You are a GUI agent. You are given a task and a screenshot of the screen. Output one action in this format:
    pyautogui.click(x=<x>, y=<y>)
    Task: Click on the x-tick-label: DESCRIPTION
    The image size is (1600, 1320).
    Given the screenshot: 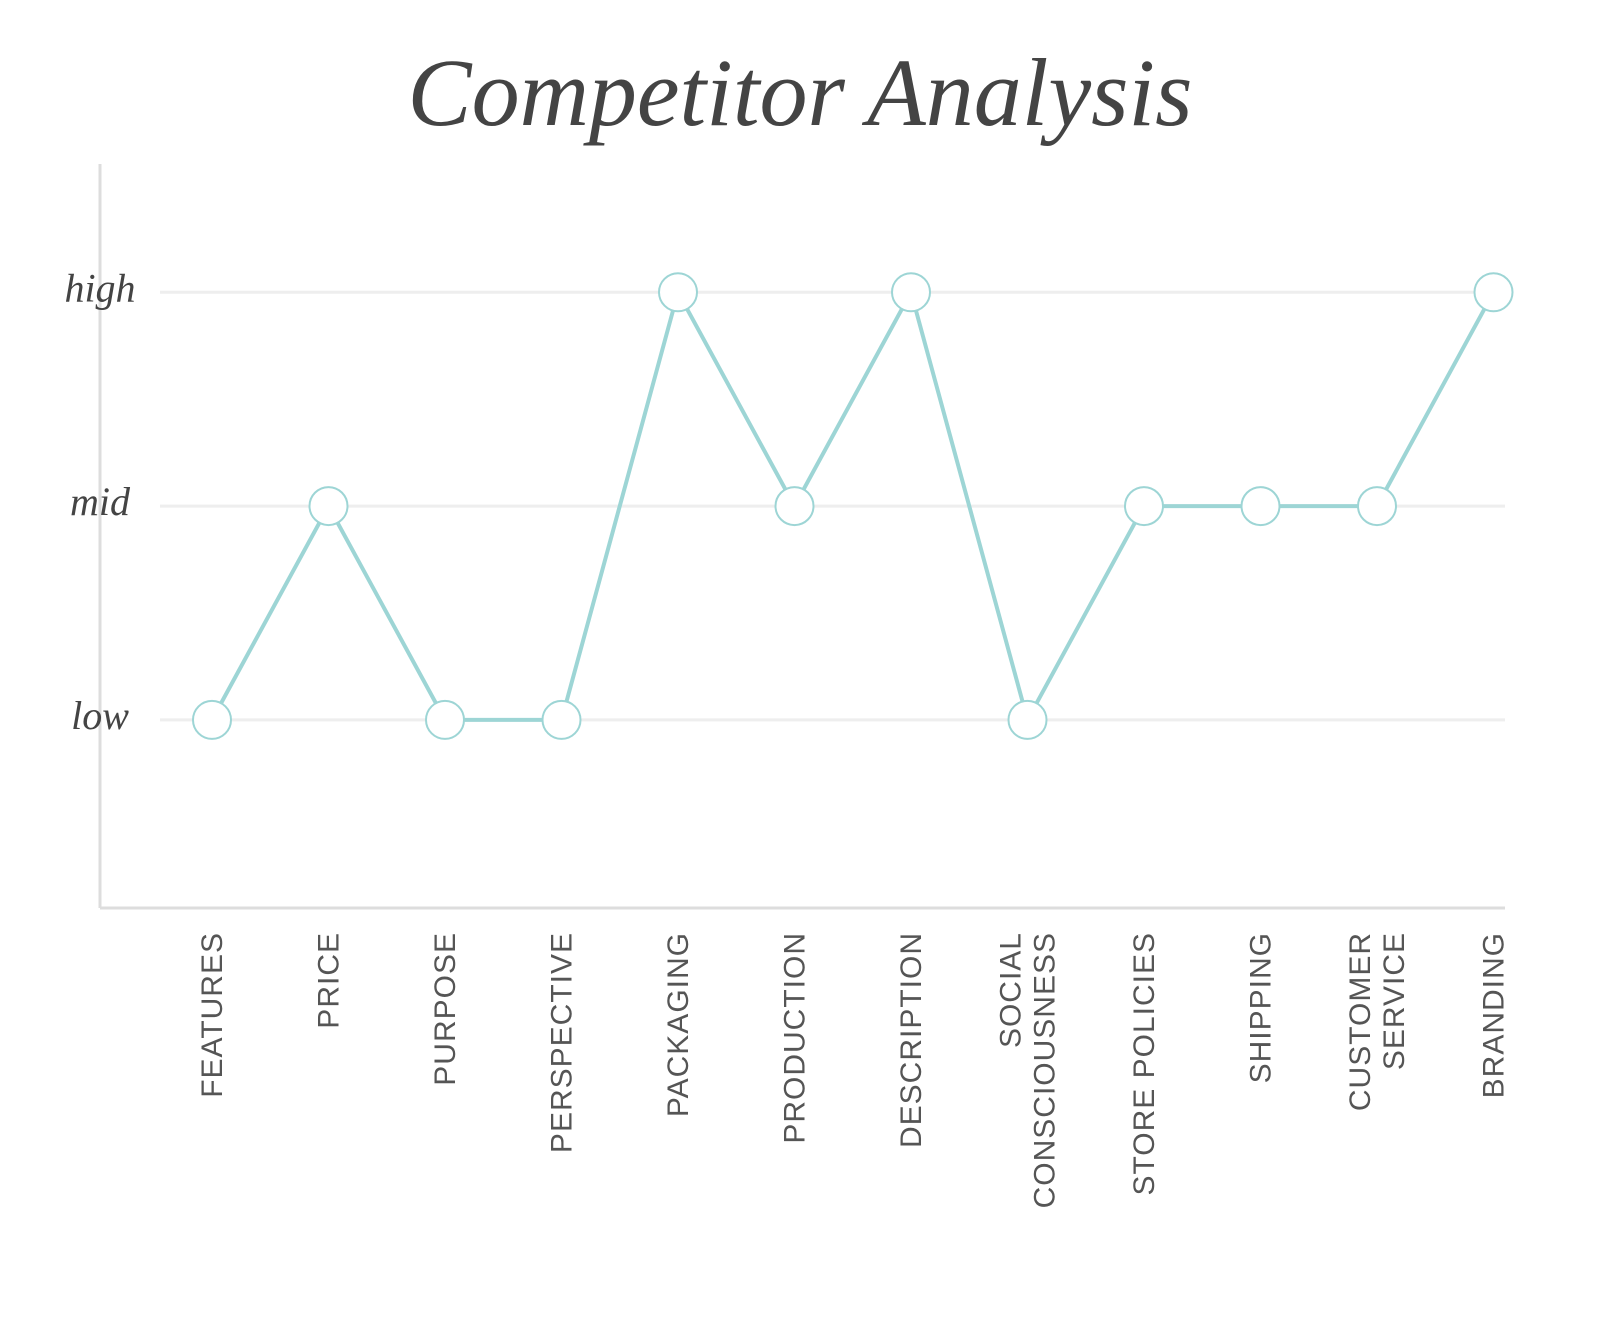 What is the action you would take?
    pyautogui.click(x=911, y=1040)
    